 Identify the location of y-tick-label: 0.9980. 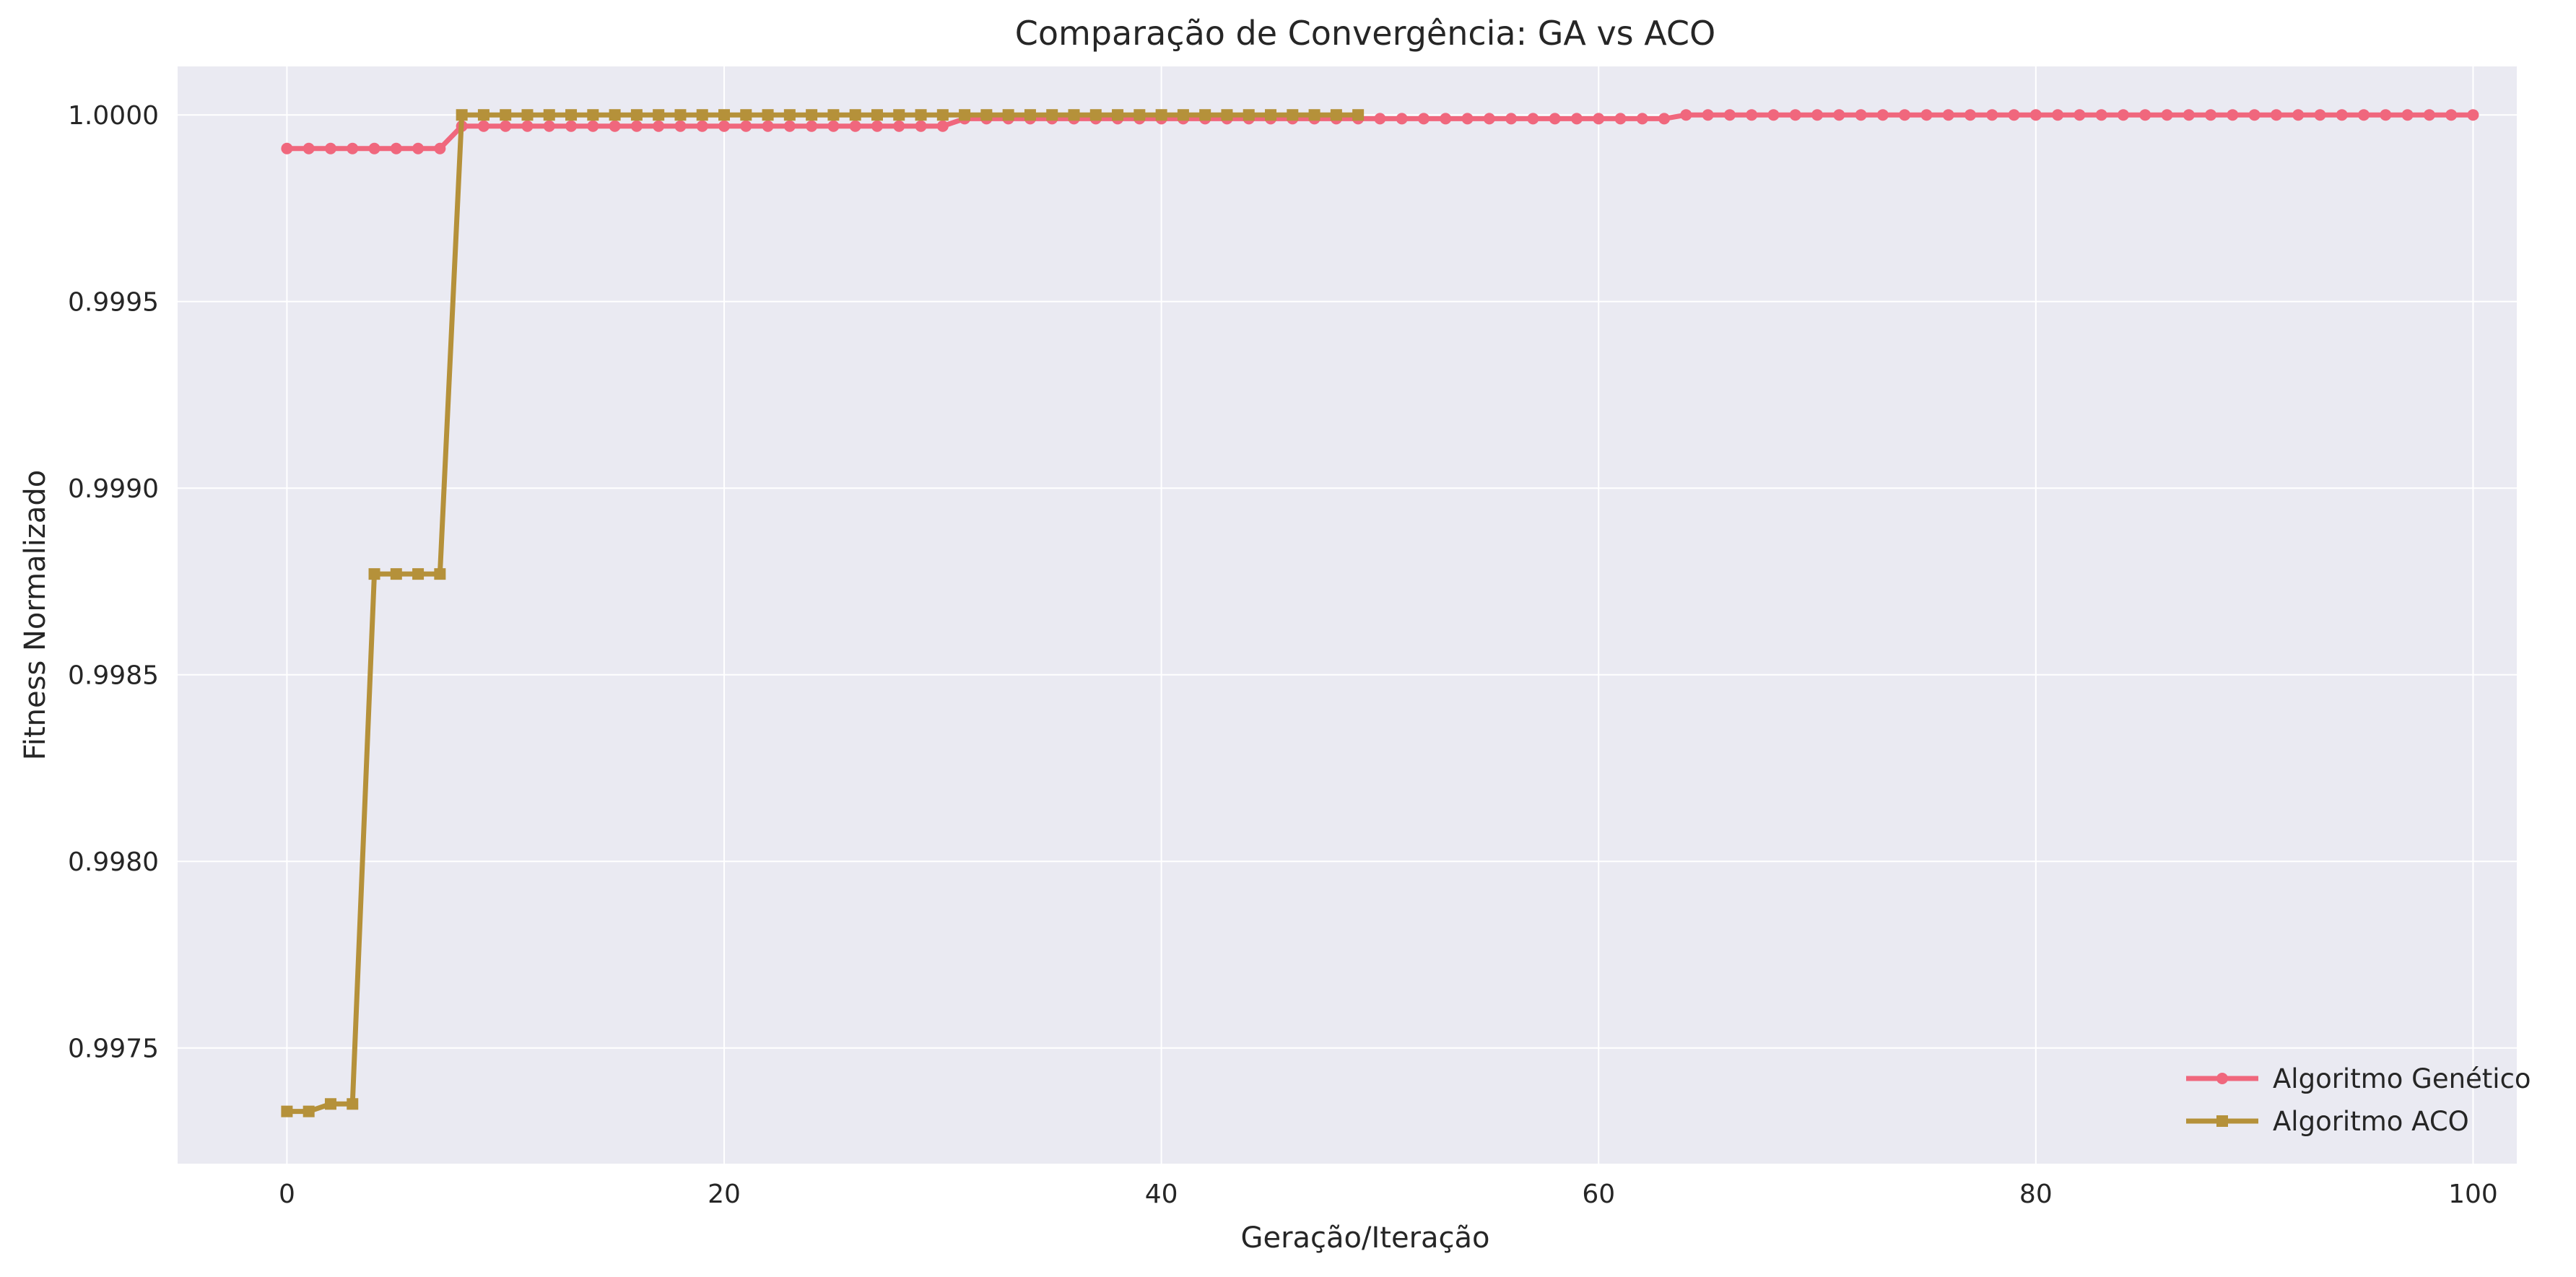
(114, 862).